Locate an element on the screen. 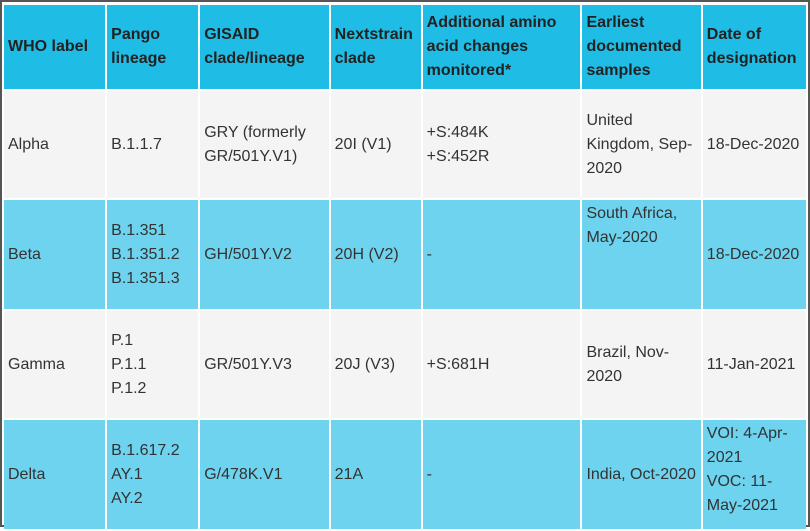 This screenshot has height=531, width=810. who-label-cell: Beta is located at coordinates (56, 255).